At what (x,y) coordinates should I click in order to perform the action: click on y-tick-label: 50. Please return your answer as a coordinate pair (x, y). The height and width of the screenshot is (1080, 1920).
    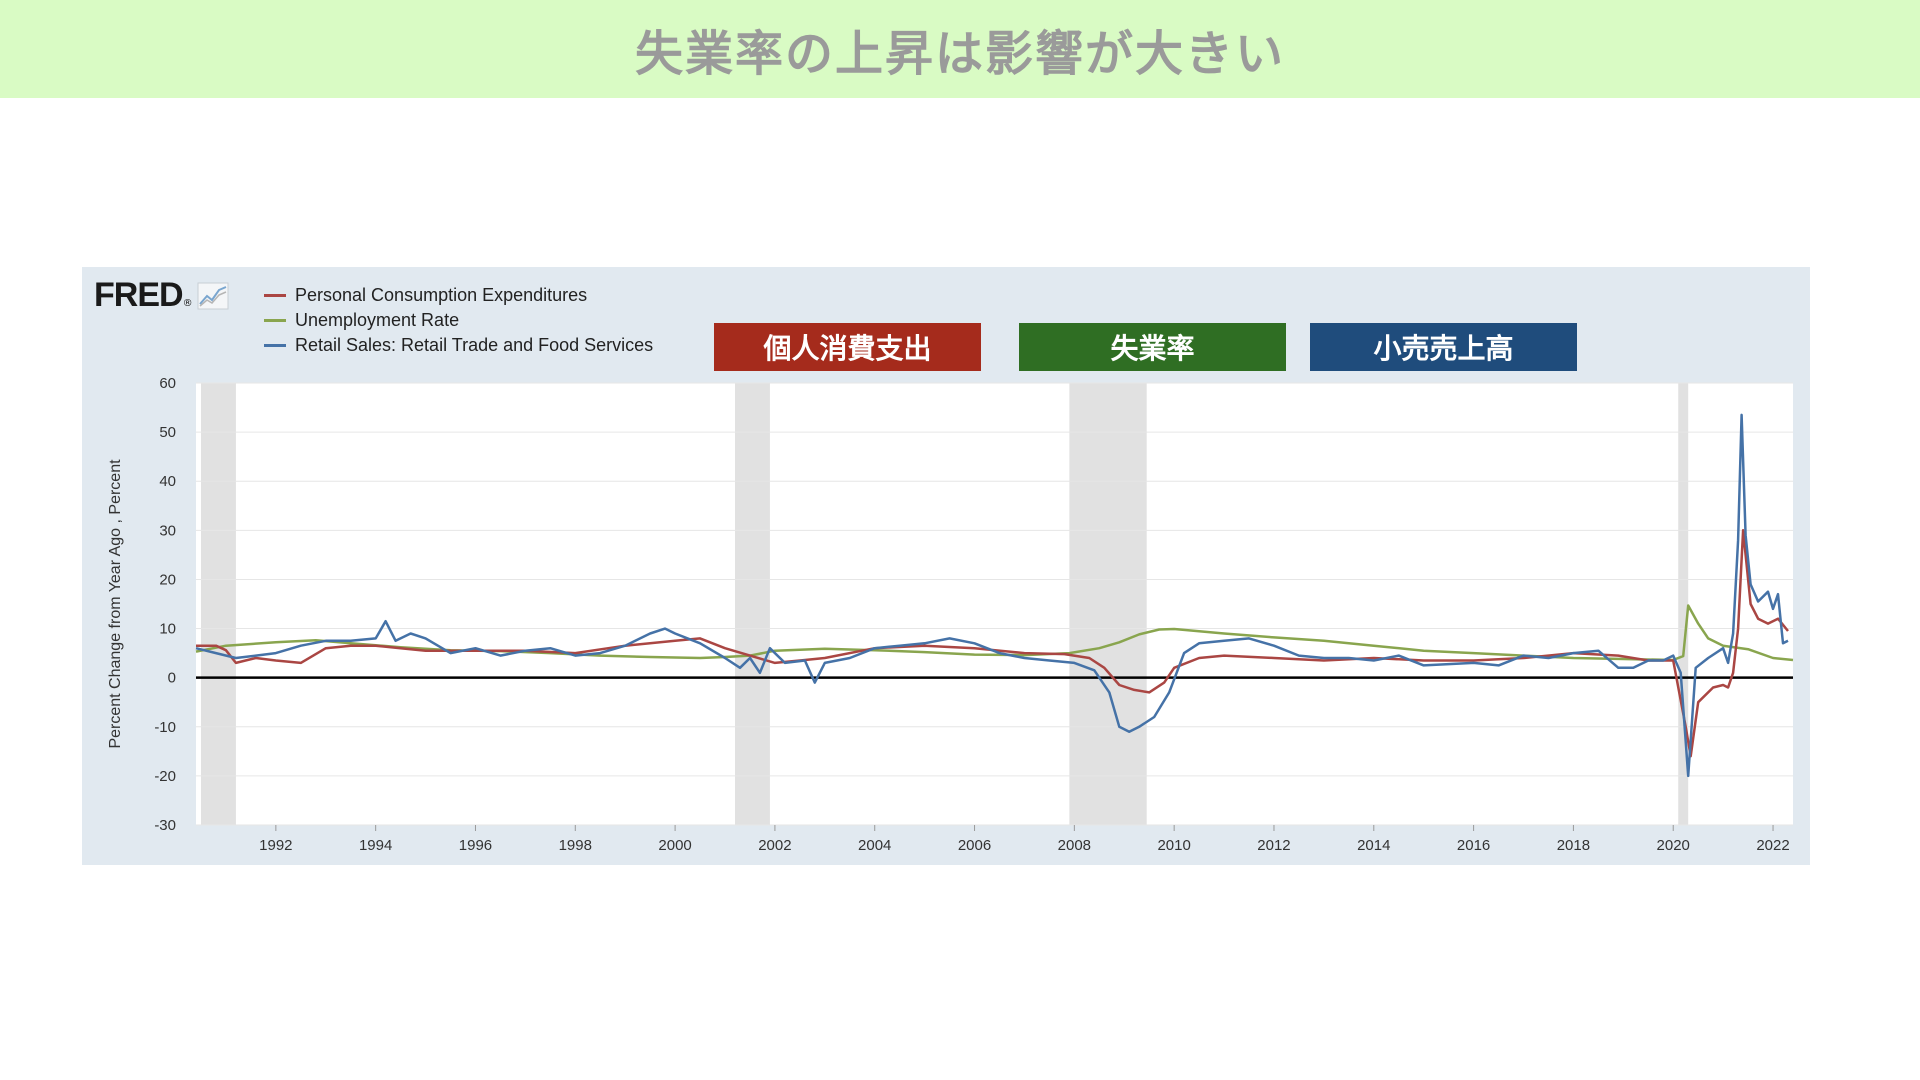
    Looking at the image, I should click on (167, 432).